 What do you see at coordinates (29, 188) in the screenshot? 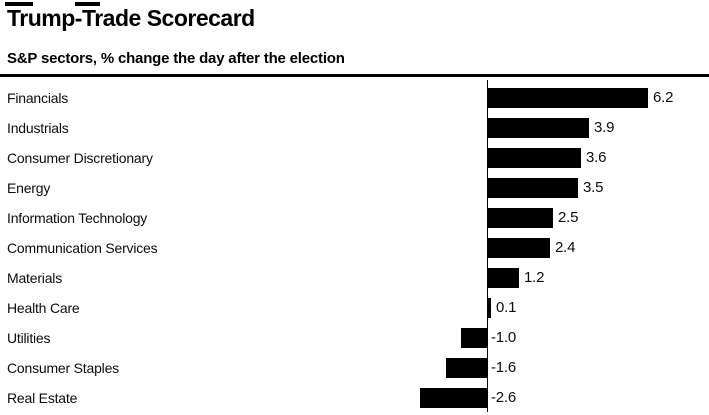
I see `category-label: Energy` at bounding box center [29, 188].